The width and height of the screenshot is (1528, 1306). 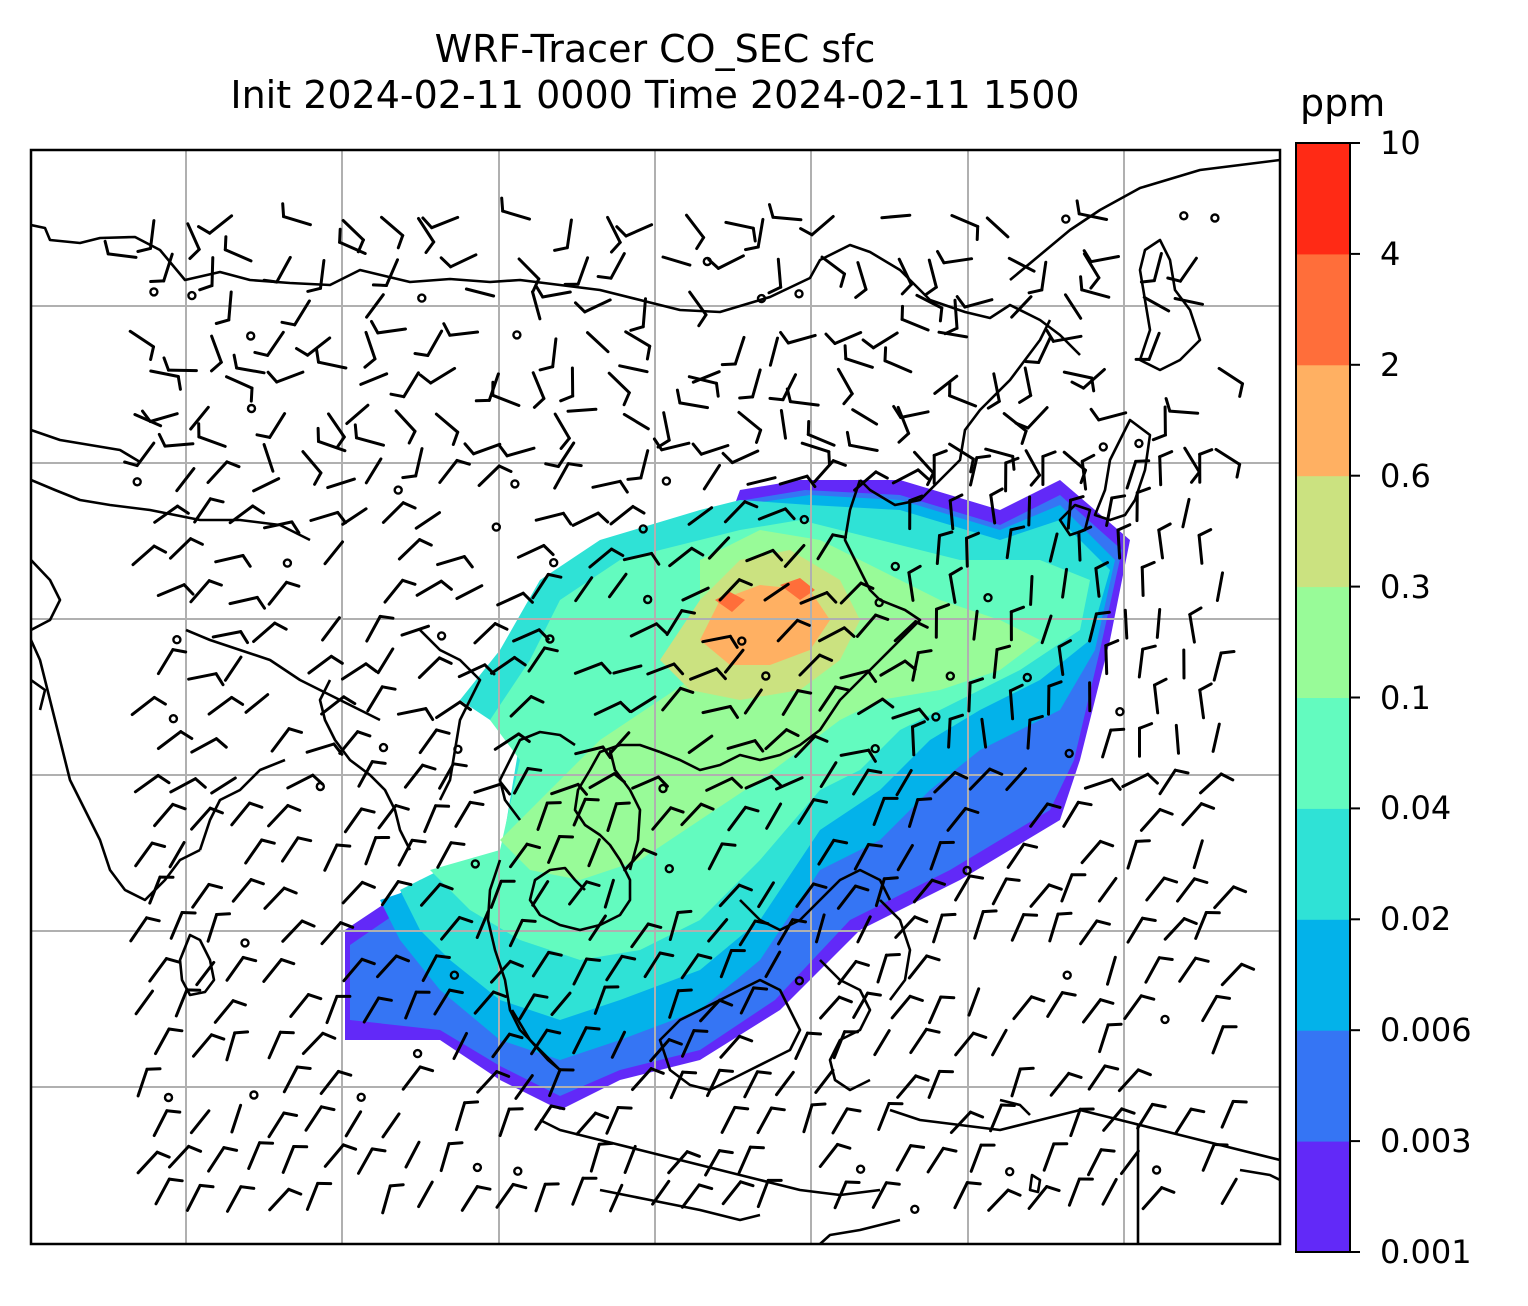 I want to click on colorbar-tick-label: 0.006, so click(x=1426, y=1030).